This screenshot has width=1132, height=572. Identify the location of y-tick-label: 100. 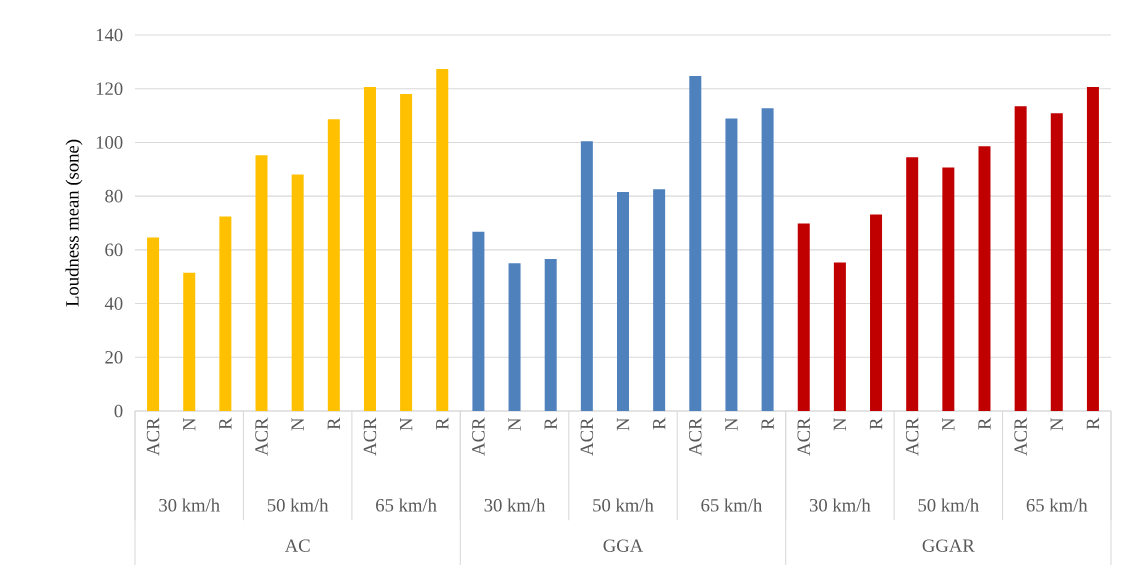
(109, 142).